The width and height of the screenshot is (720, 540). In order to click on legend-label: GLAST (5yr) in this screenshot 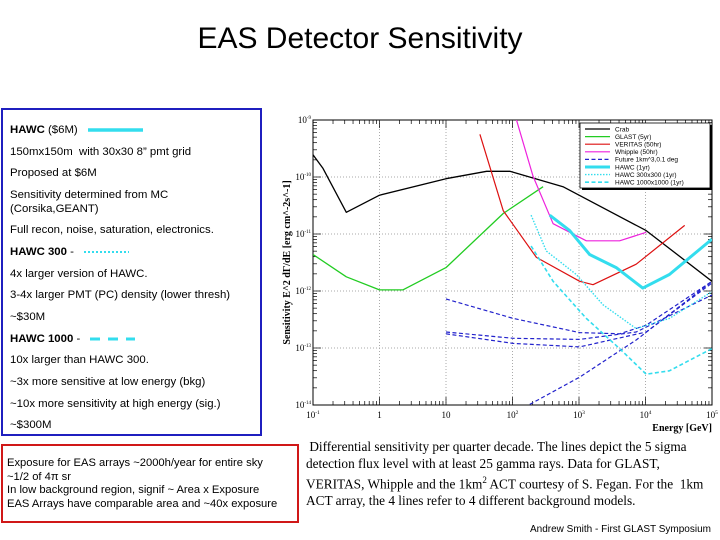, I will do `click(633, 137)`.